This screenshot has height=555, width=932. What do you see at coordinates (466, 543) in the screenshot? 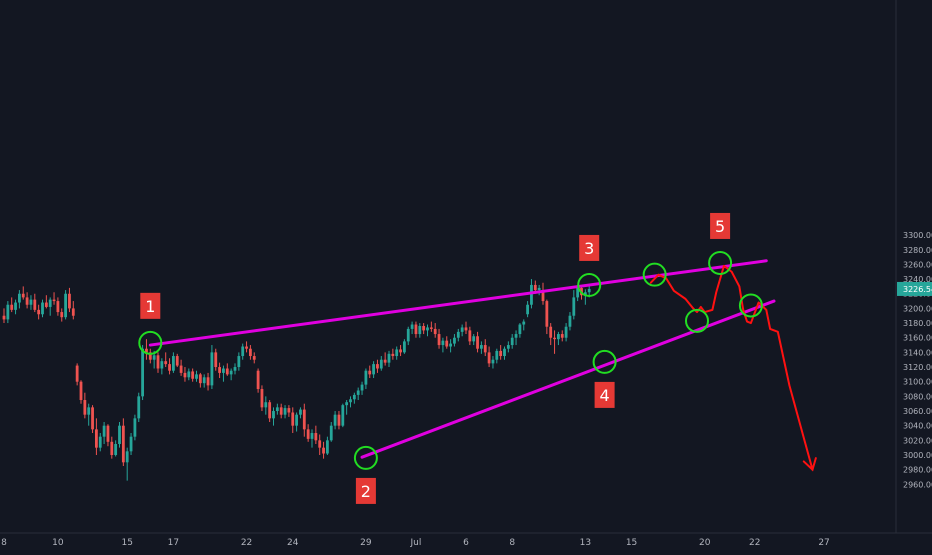
I see `x-axis-tick-label: 6` at bounding box center [466, 543].